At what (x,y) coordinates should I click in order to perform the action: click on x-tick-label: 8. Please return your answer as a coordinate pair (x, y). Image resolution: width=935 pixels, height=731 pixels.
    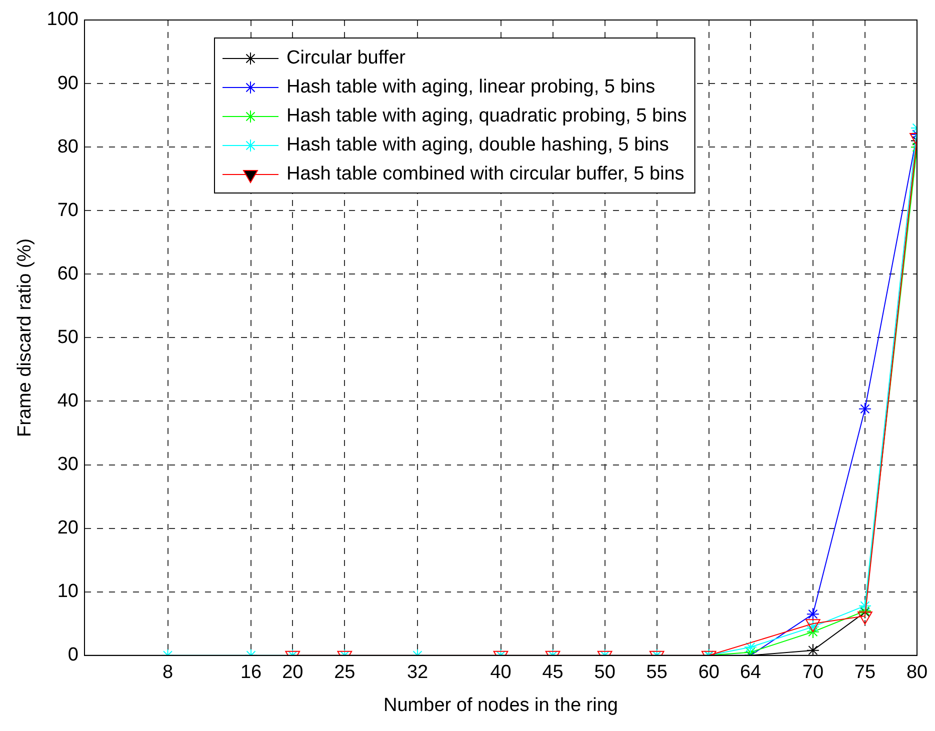
    Looking at the image, I should click on (168, 673).